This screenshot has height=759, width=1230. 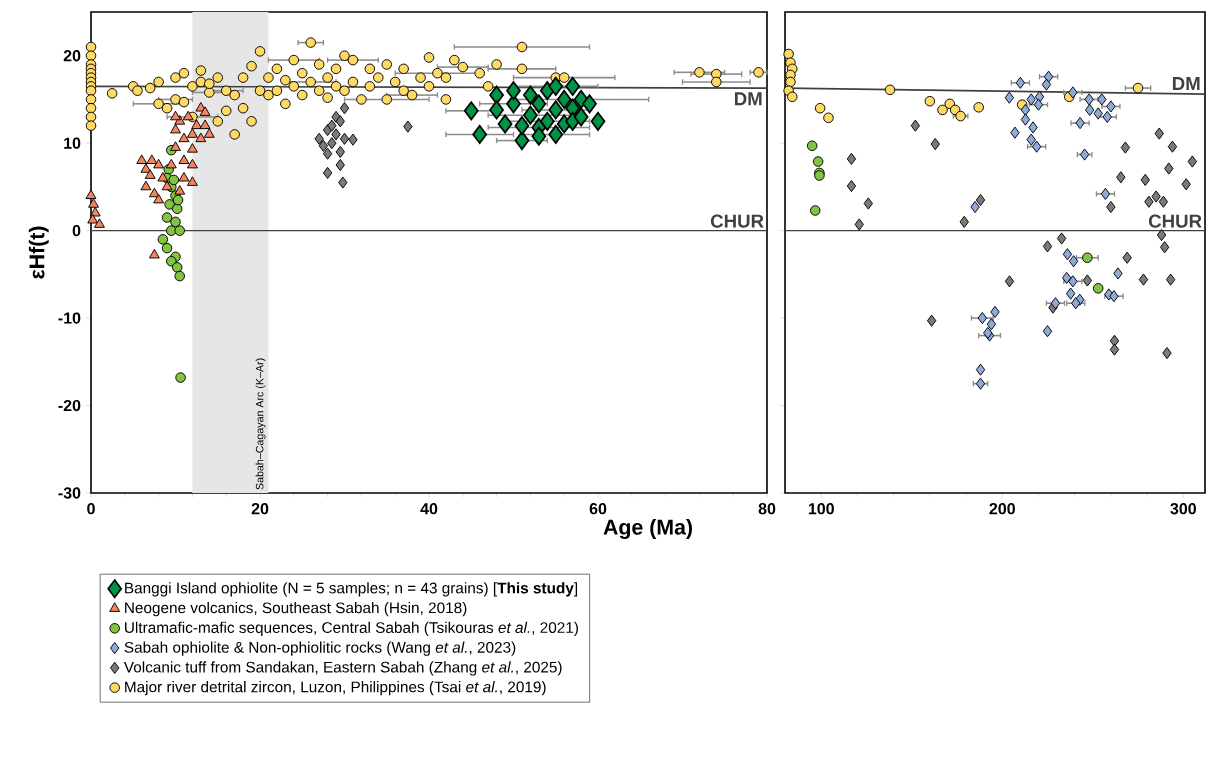 What do you see at coordinates (598, 509) in the screenshot?
I see `x-tick-label: 60` at bounding box center [598, 509].